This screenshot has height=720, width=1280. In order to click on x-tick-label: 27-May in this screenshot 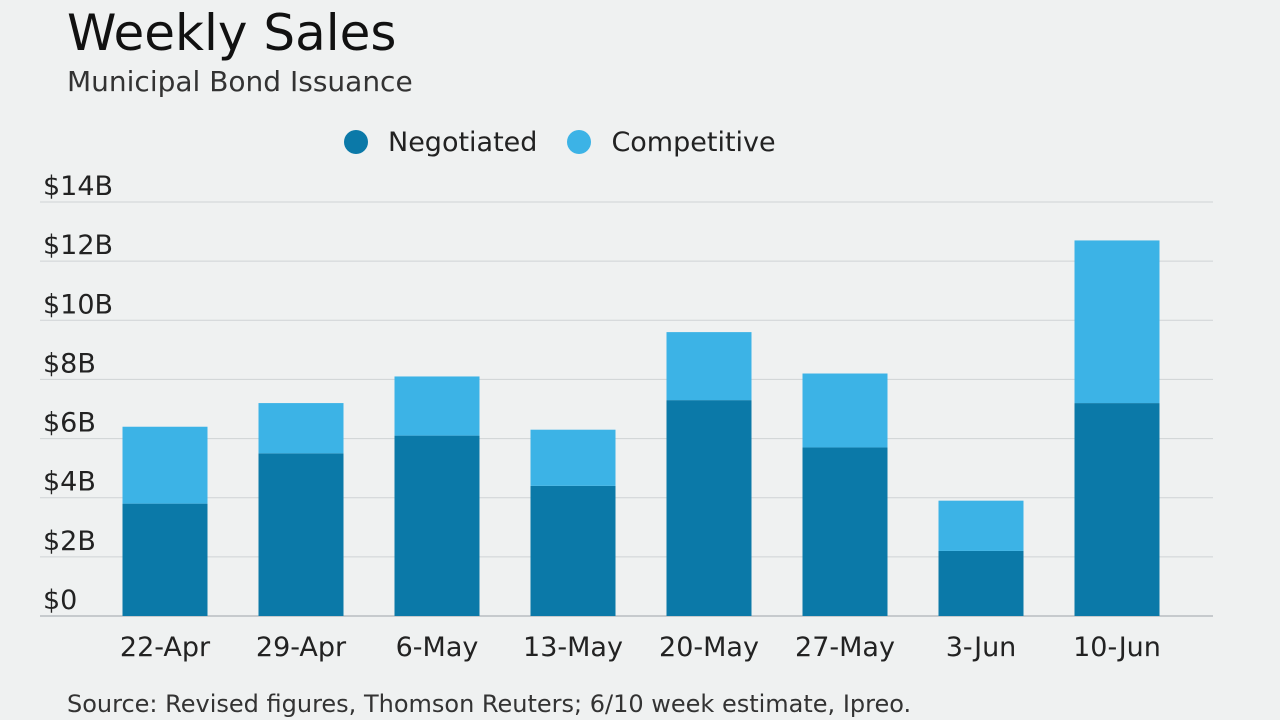, I will do `click(845, 647)`.